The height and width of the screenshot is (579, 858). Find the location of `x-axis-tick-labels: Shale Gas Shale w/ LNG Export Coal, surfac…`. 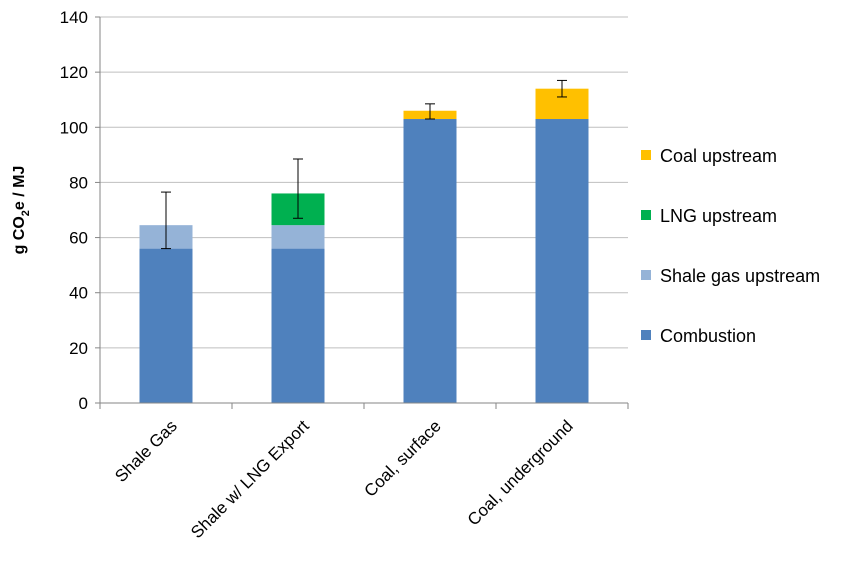

x-axis-tick-labels: Shale Gas Shale w/ LNG Export Coal, surfac… is located at coordinates (344, 479).